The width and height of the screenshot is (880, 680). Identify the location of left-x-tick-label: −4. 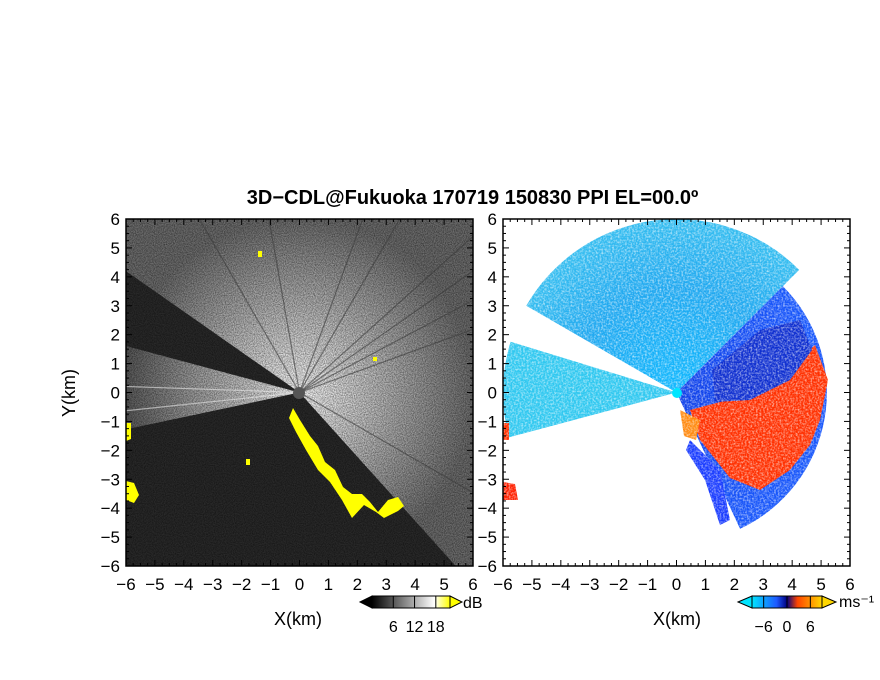
(183, 584).